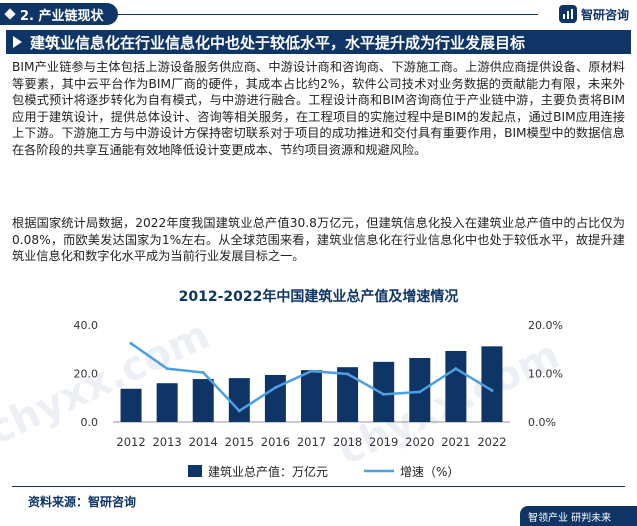 Image resolution: width=637 pixels, height=526 pixels. Describe the element at coordinates (239, 442) in the screenshot. I see `x-tick-label: 2015` at that location.